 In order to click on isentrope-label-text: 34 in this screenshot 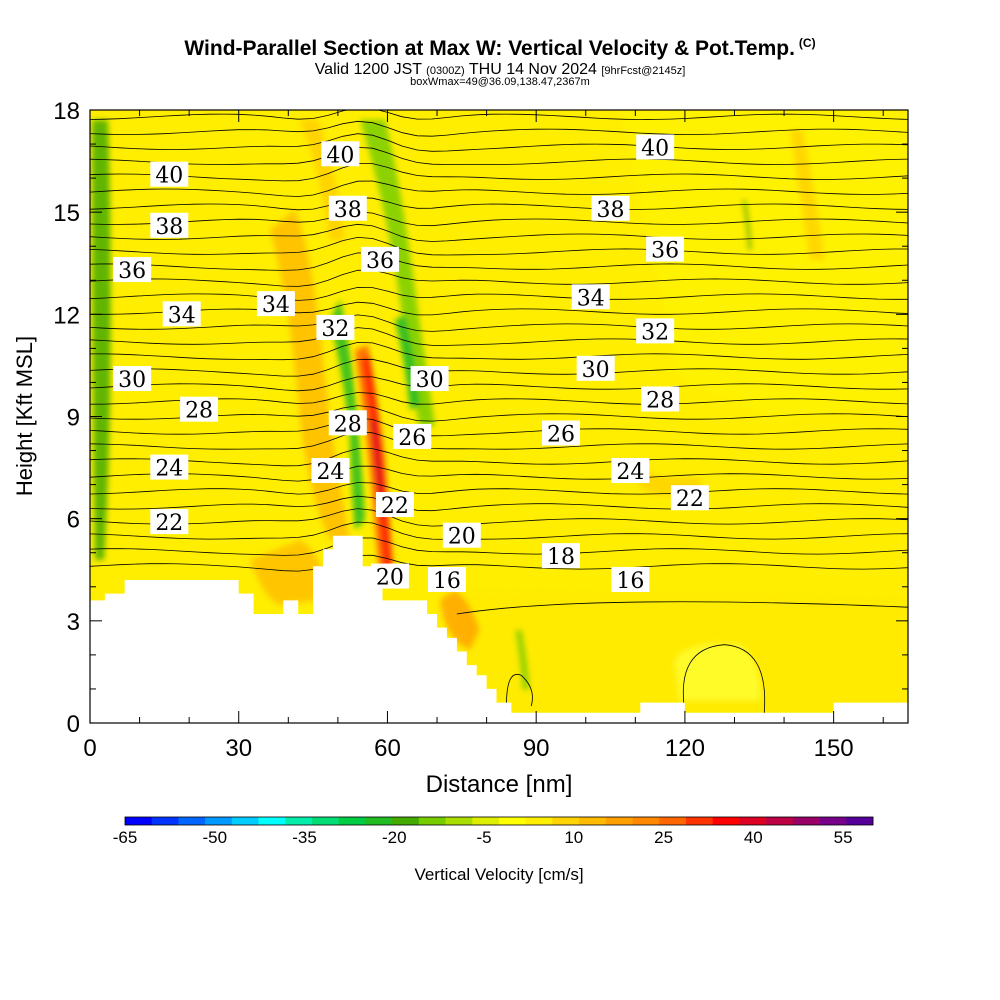, I will do `click(276, 305)`.